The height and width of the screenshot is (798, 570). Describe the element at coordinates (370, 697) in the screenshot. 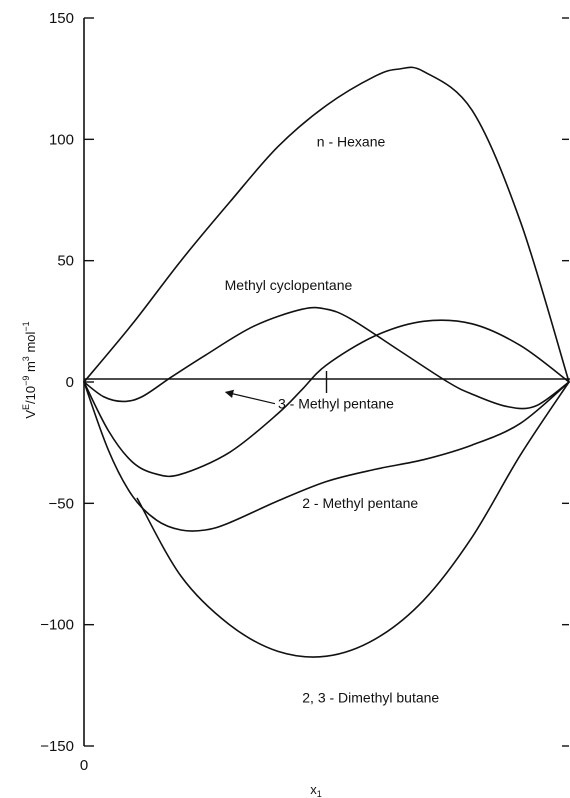

I see `label-2-3-dimethyl-butane: 2, 3 - Dimethyl butane` at that location.